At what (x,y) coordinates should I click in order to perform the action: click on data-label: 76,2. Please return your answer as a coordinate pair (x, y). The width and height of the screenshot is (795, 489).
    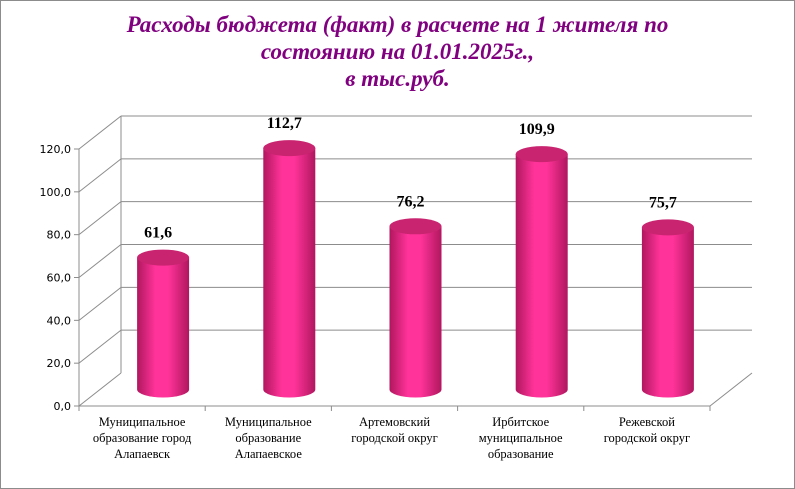
    Looking at the image, I should click on (411, 201).